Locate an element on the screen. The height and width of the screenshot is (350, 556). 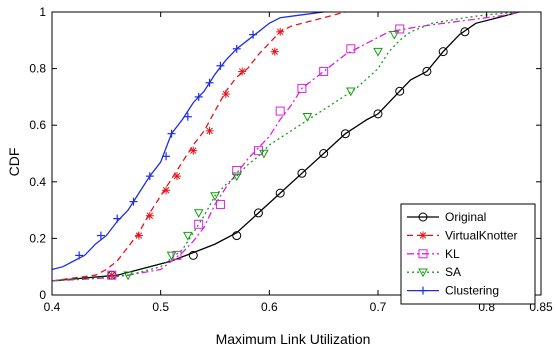
x-tick-label: 0.5 is located at coordinates (160, 307).